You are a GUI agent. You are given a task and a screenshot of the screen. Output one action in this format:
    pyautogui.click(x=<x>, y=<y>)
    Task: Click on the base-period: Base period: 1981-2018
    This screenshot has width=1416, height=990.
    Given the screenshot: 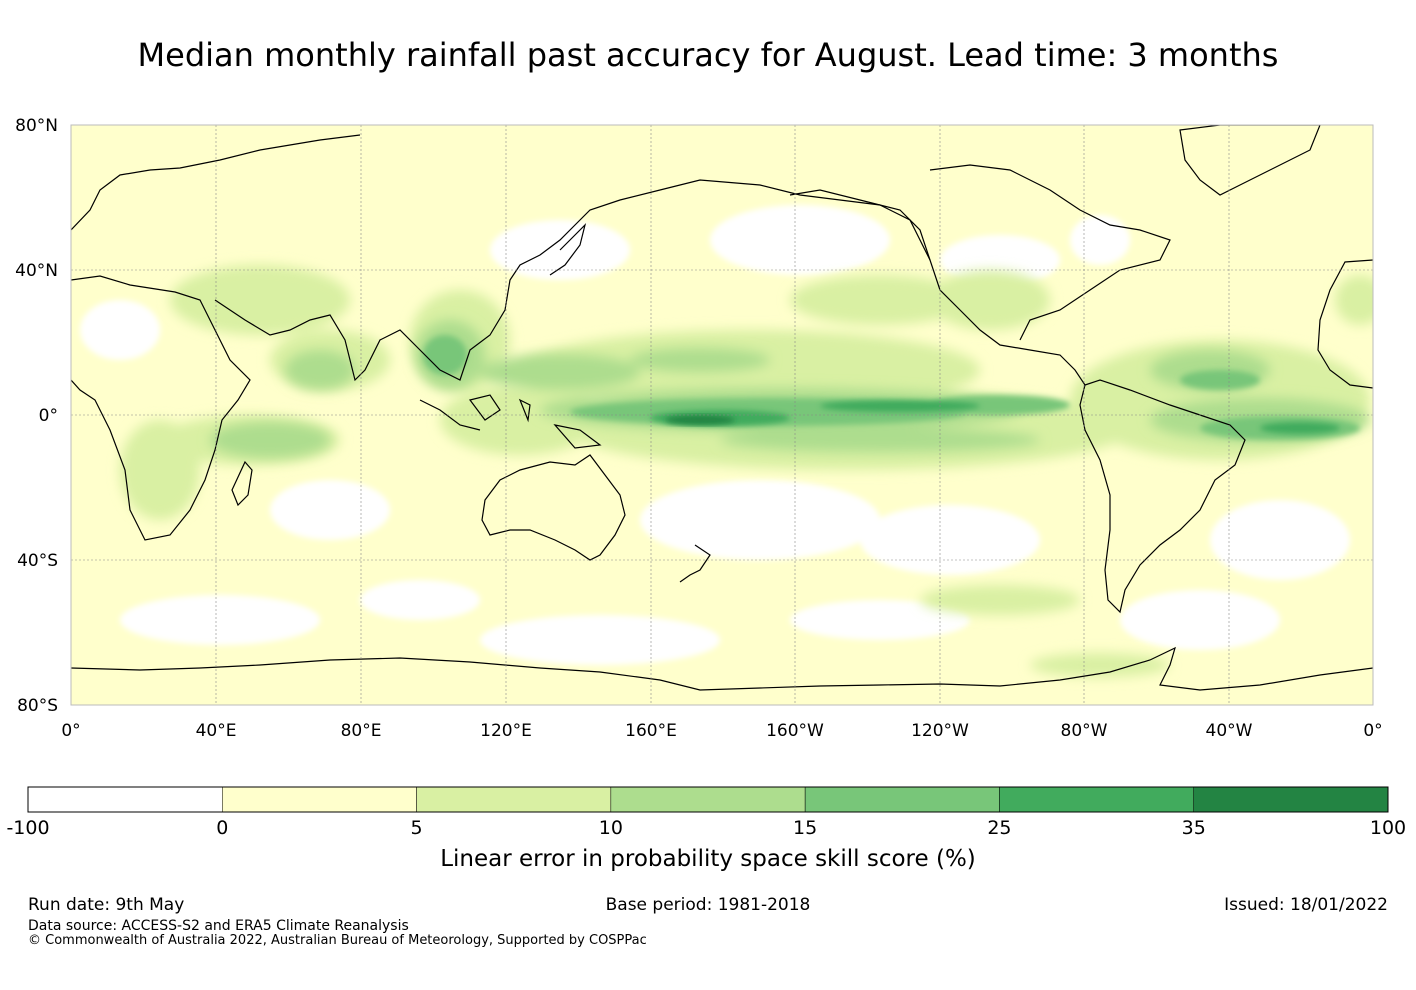 What is the action you would take?
    pyautogui.click(x=708, y=905)
    